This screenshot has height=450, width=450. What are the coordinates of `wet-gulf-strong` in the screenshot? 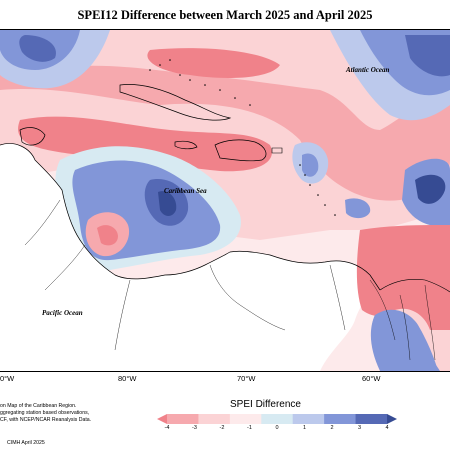 It's located at (37, 48).